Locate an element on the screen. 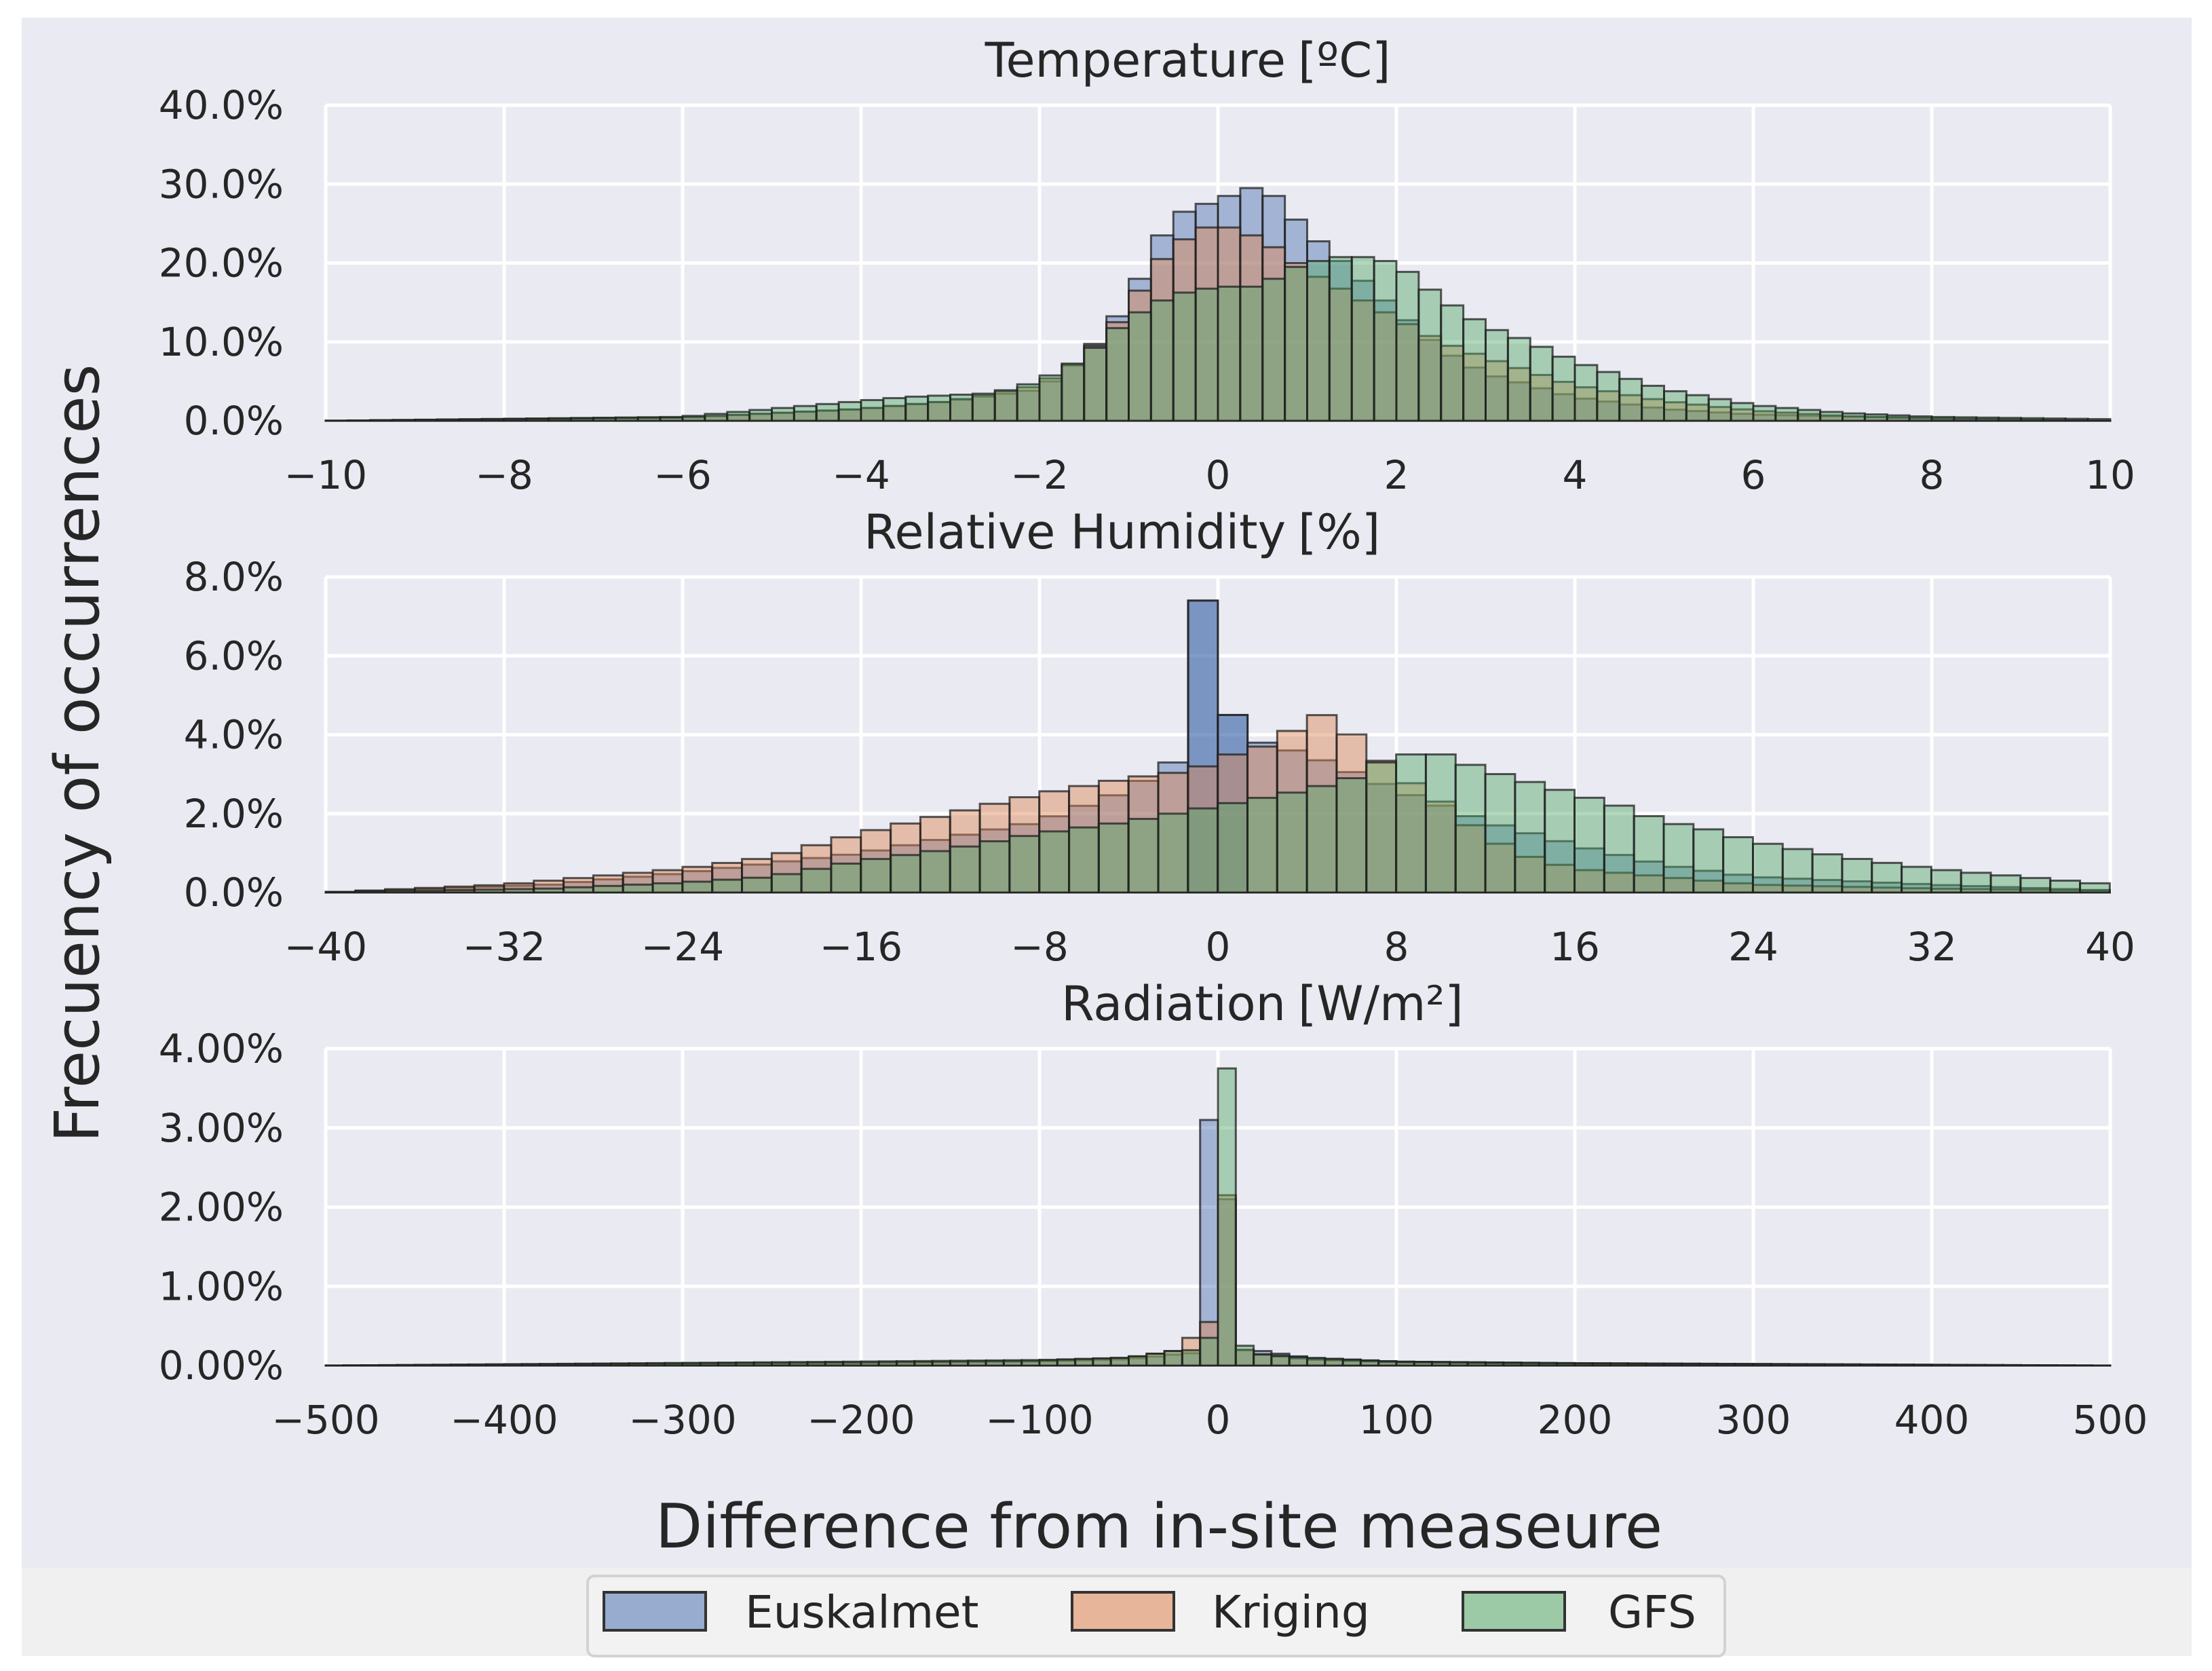 This screenshot has width=2212, height=1671. x-tick-label: 32 is located at coordinates (1932, 947).